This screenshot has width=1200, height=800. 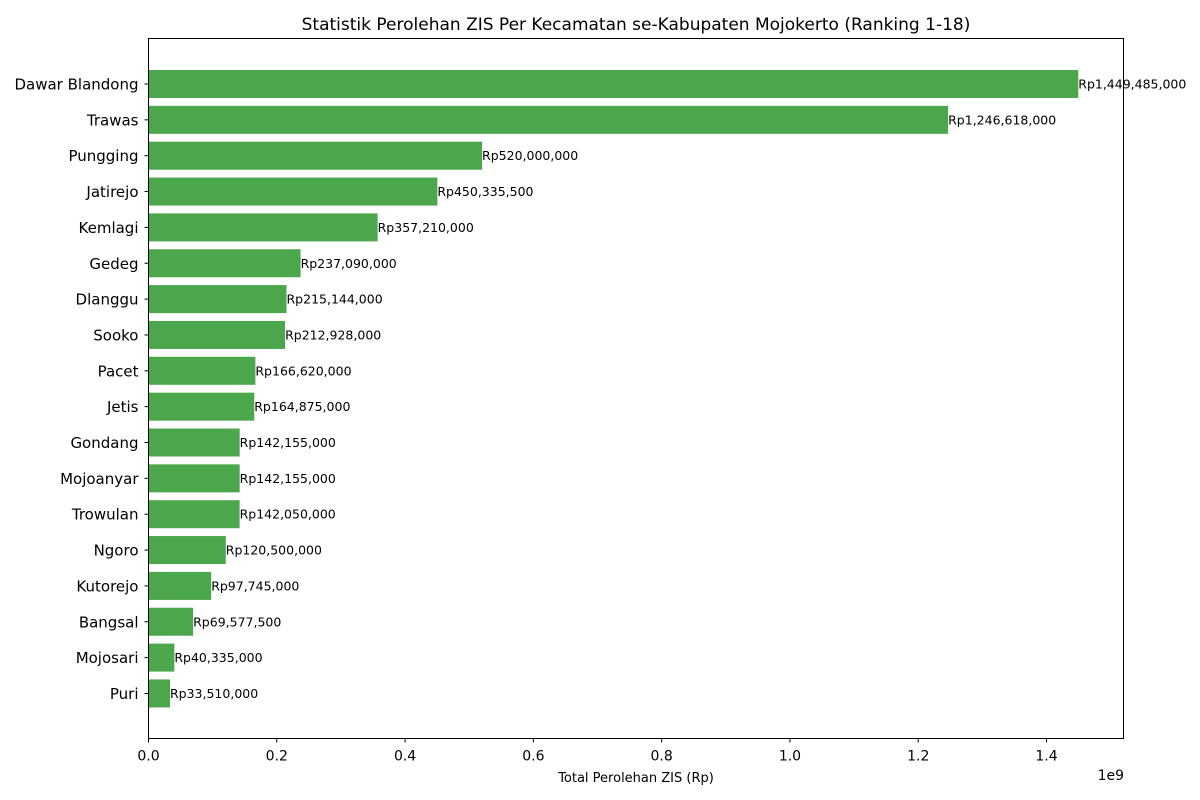 What do you see at coordinates (255, 585) in the screenshot?
I see `data-label: Rp97,745,000` at bounding box center [255, 585].